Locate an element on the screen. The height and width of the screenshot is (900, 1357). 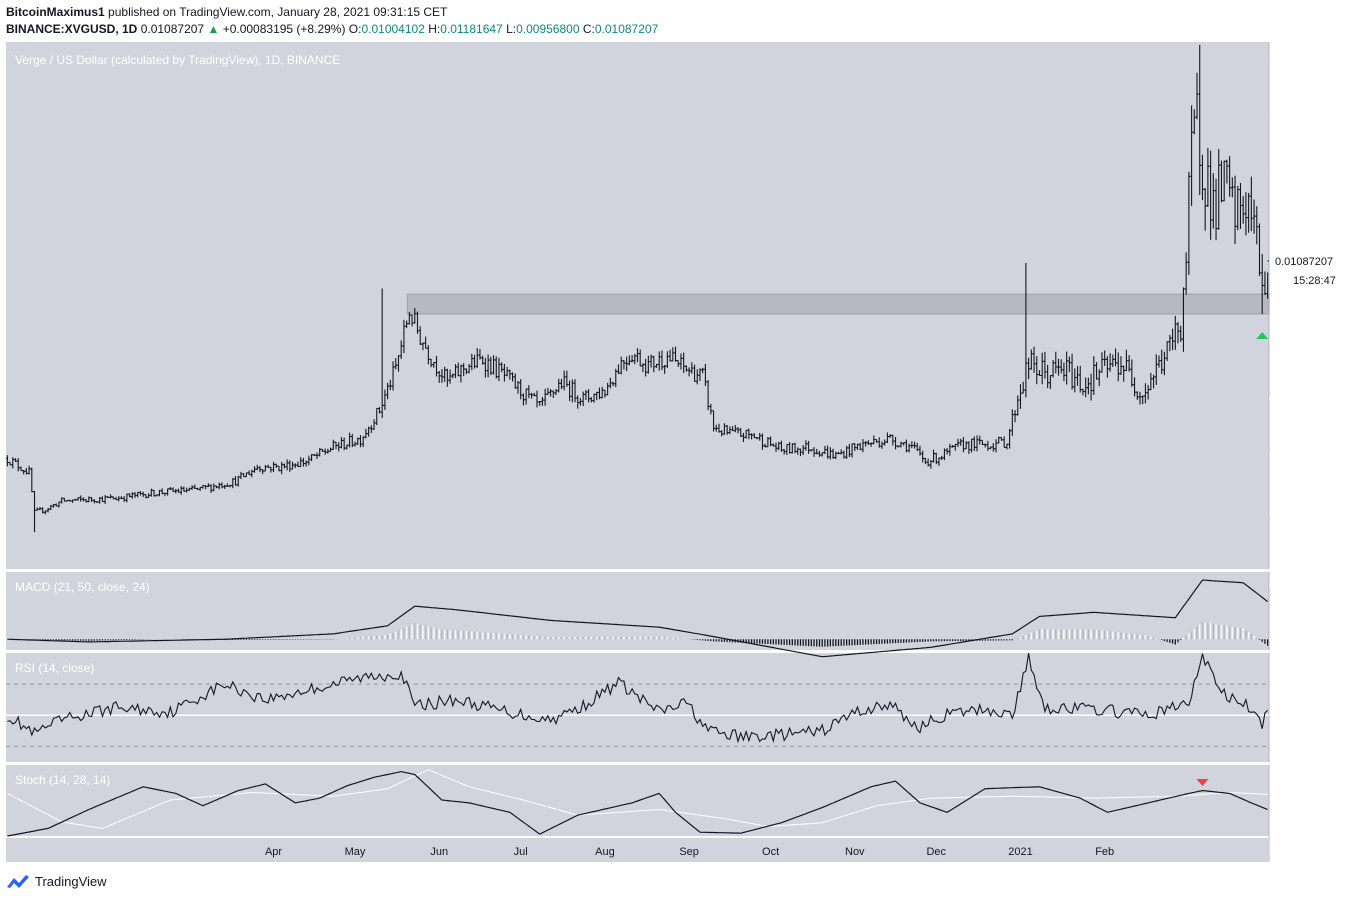
rsi-line is located at coordinates (637, 698).